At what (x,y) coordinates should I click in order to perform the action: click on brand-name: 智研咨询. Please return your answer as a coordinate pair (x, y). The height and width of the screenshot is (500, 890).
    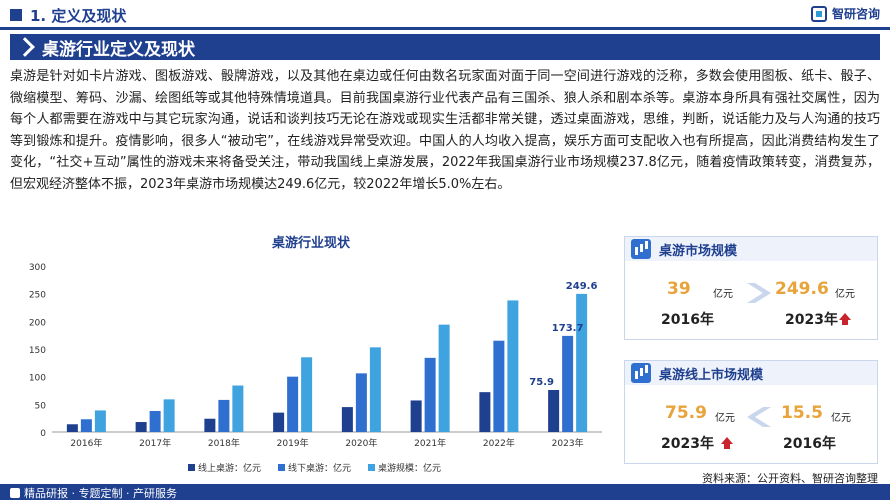
    Looking at the image, I should click on (855, 14).